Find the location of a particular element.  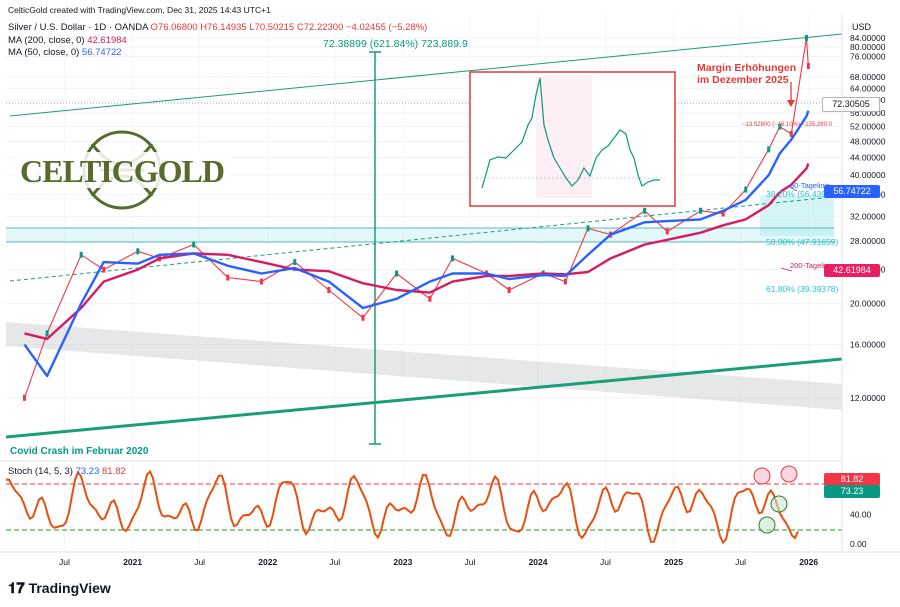

time-tick-11: 2026 is located at coordinates (808, 562).